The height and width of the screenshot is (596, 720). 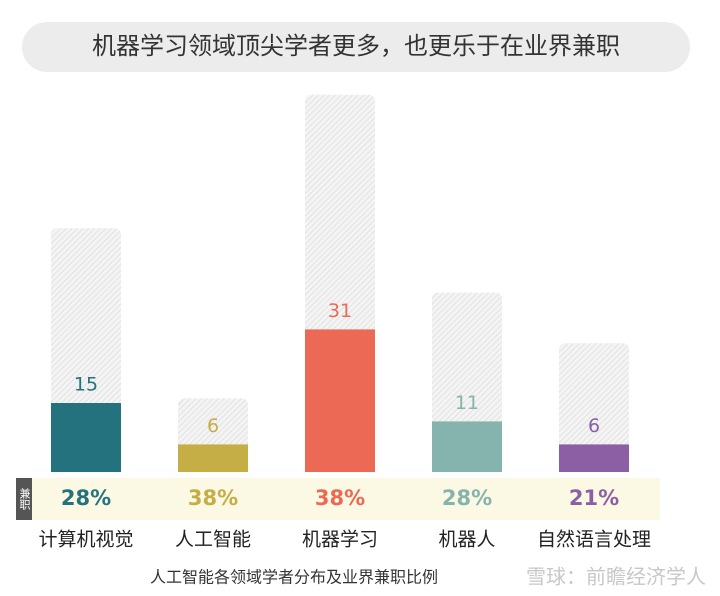 I want to click on total-bar, so click(x=594, y=407).